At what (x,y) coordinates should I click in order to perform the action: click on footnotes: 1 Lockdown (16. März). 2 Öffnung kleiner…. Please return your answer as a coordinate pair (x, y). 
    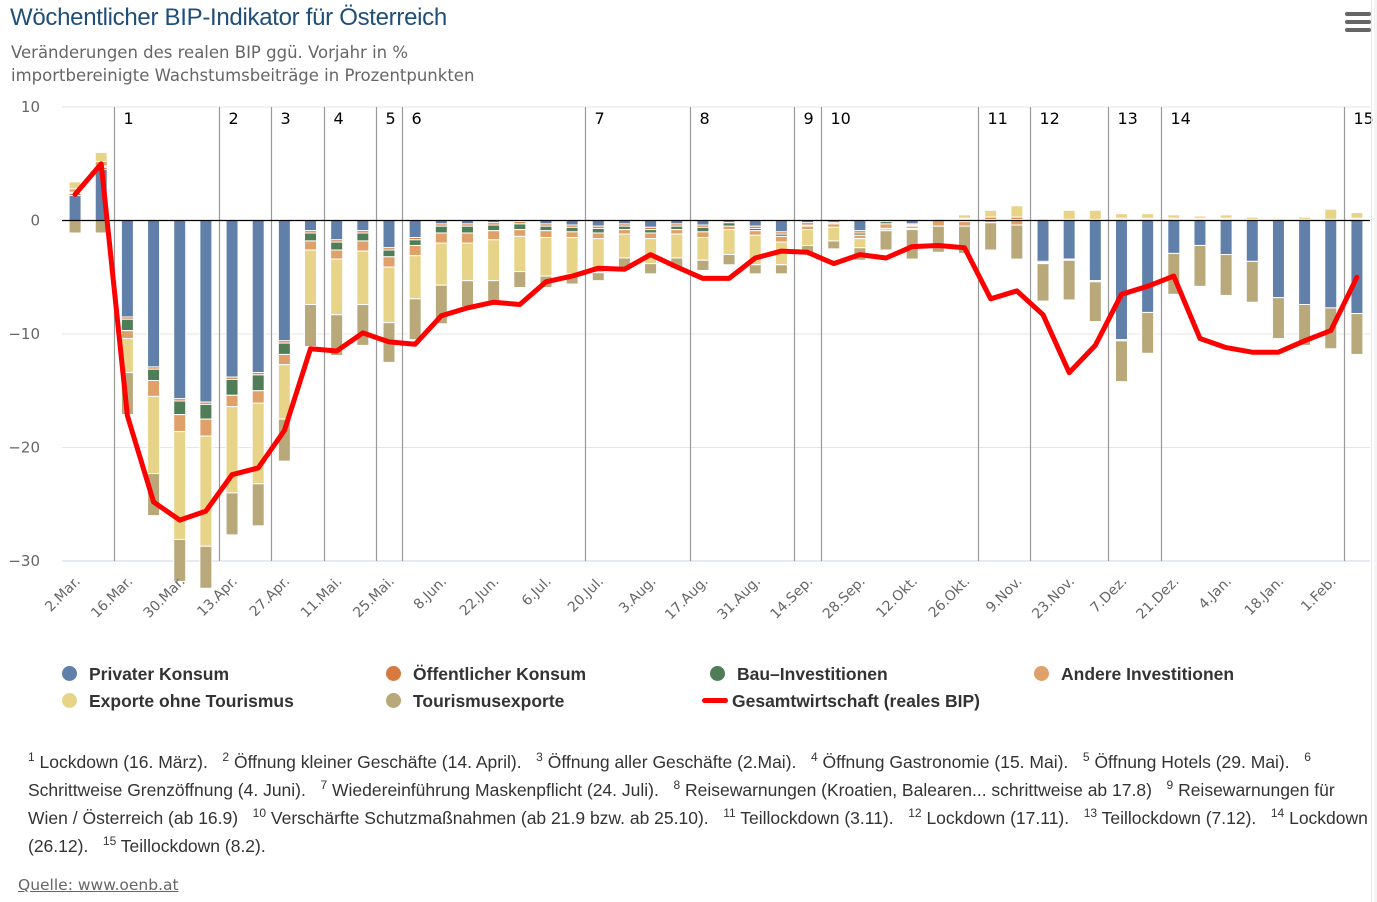
    Looking at the image, I should click on (700, 804).